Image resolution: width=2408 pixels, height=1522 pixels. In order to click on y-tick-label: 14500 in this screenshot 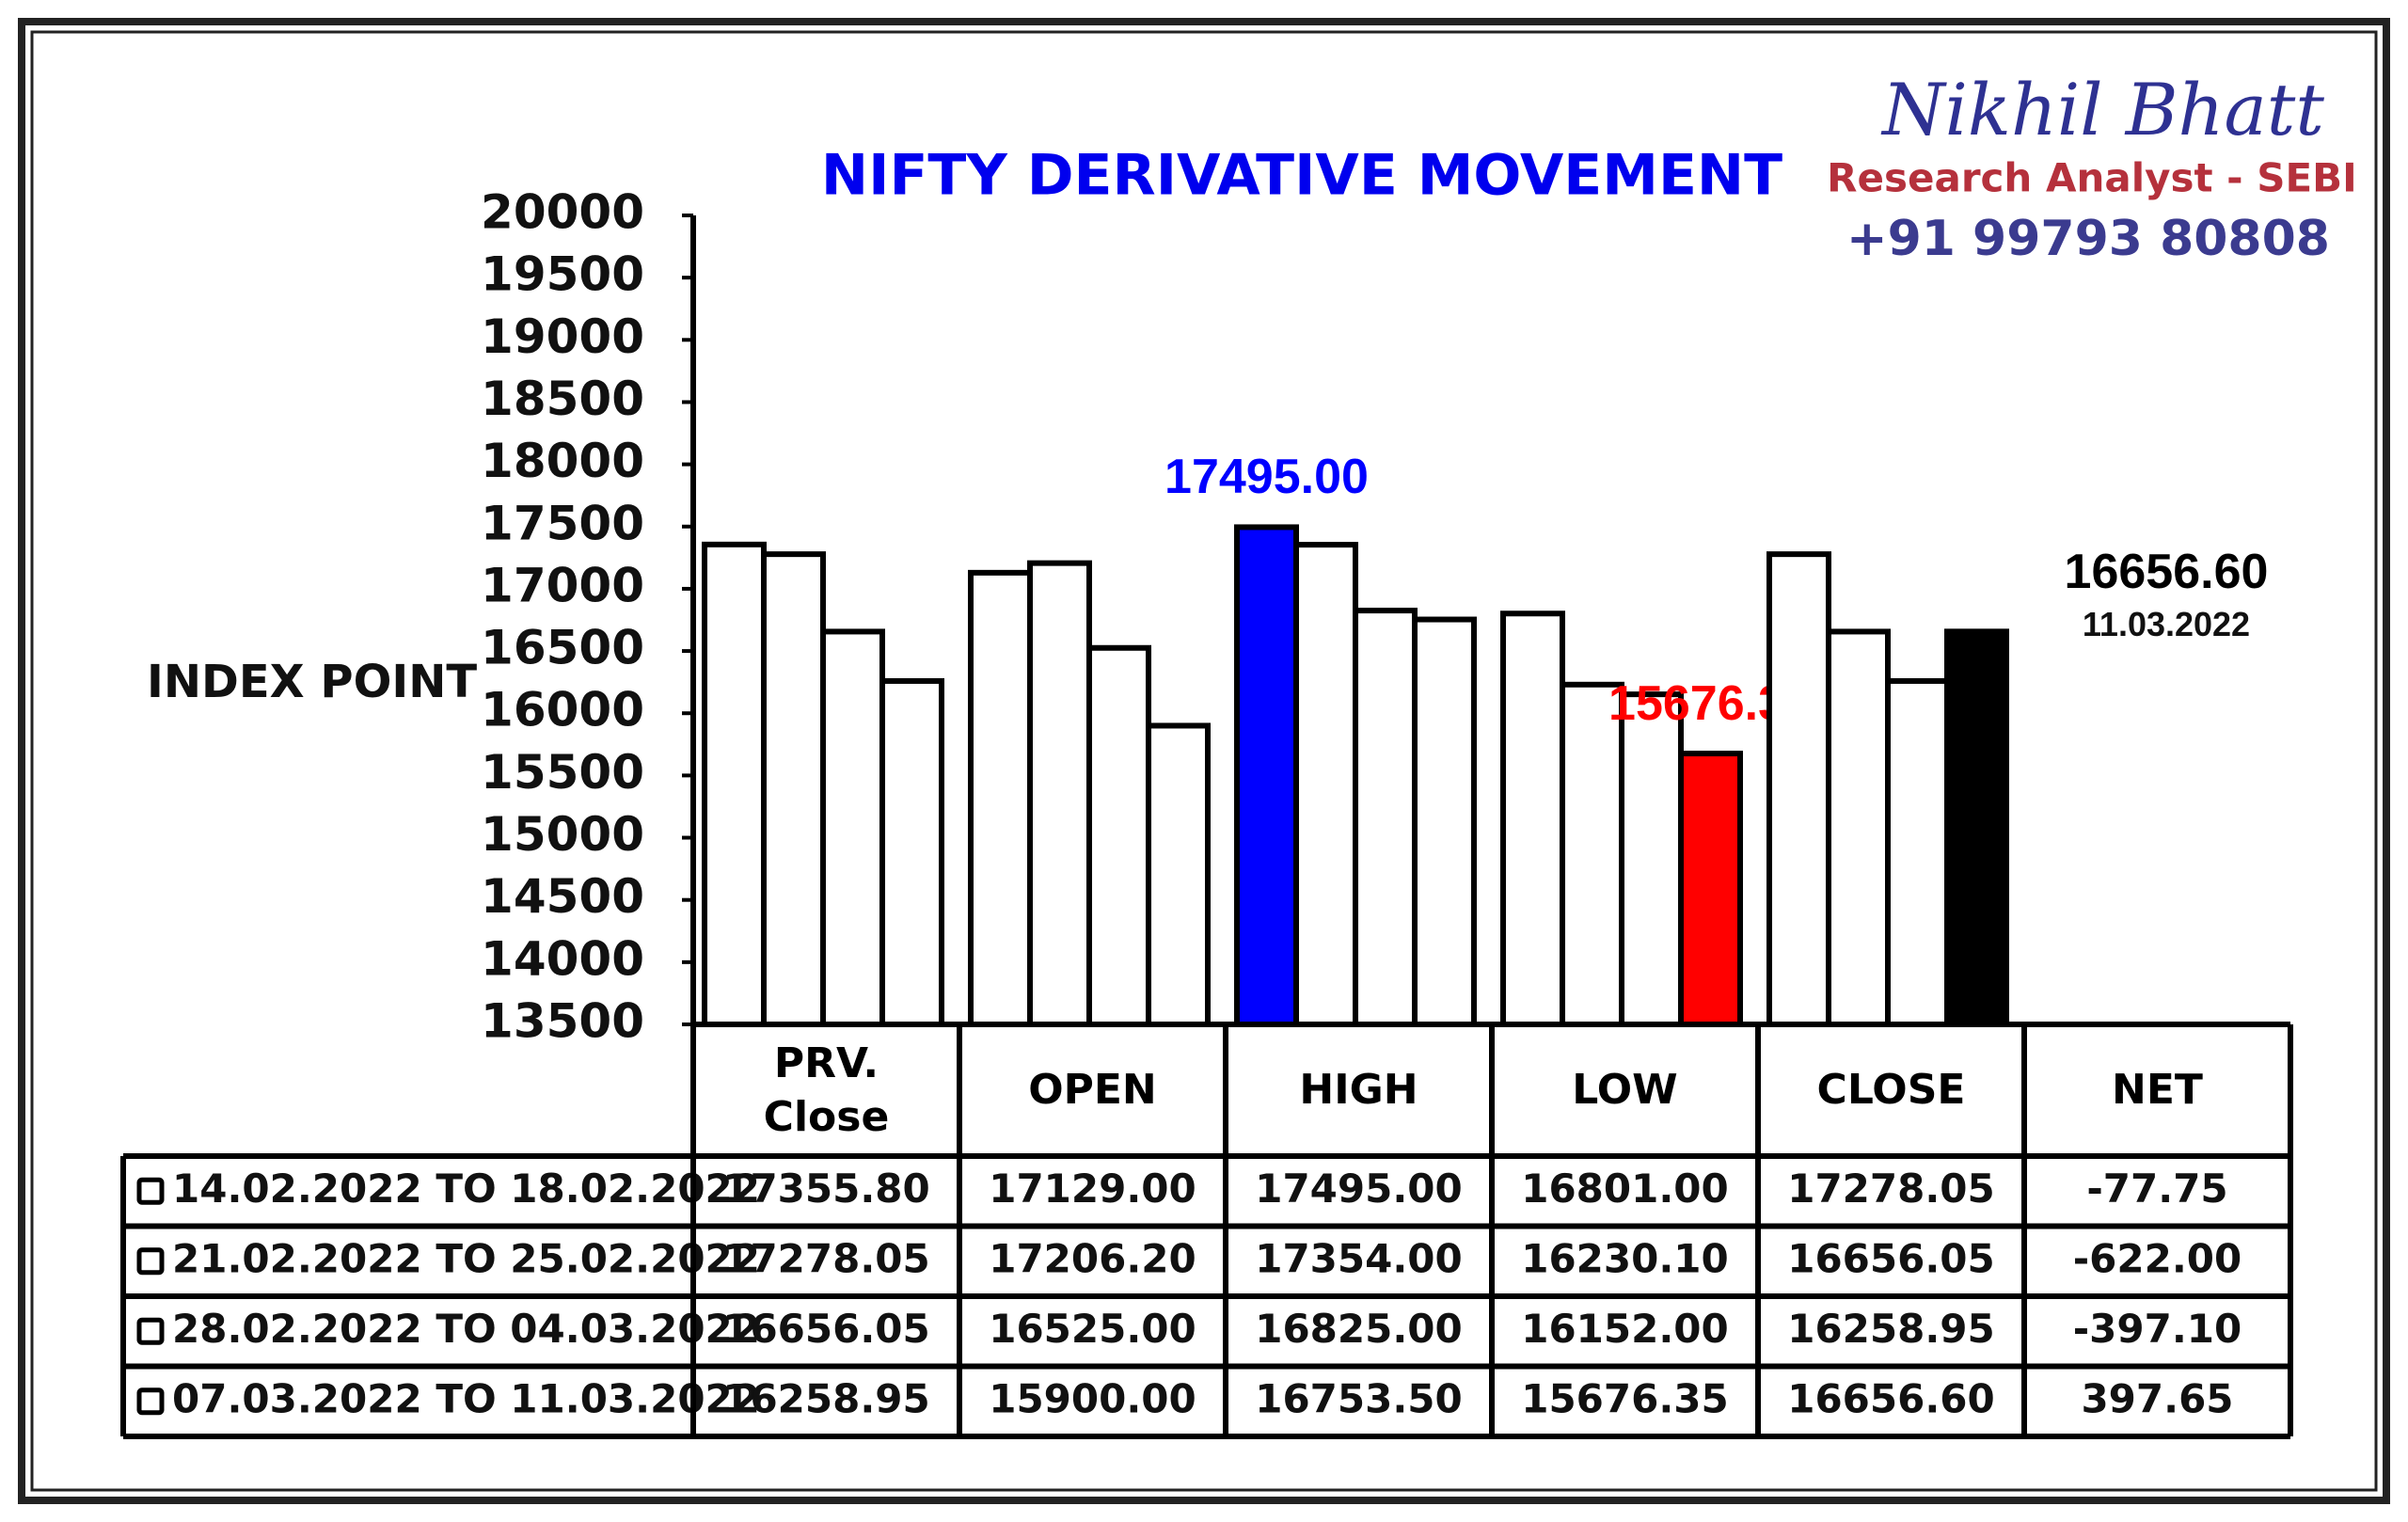, I will do `click(562, 897)`.